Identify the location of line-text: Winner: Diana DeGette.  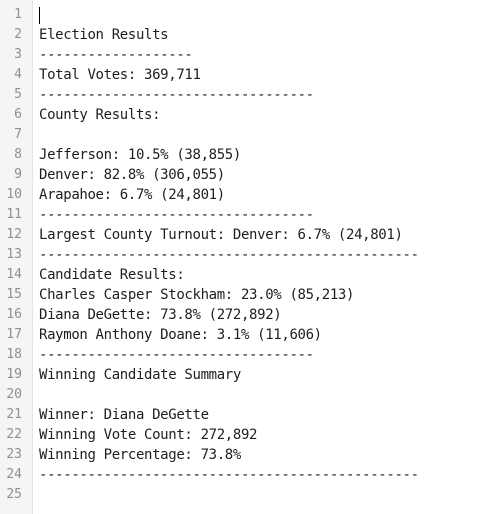
(124, 415).